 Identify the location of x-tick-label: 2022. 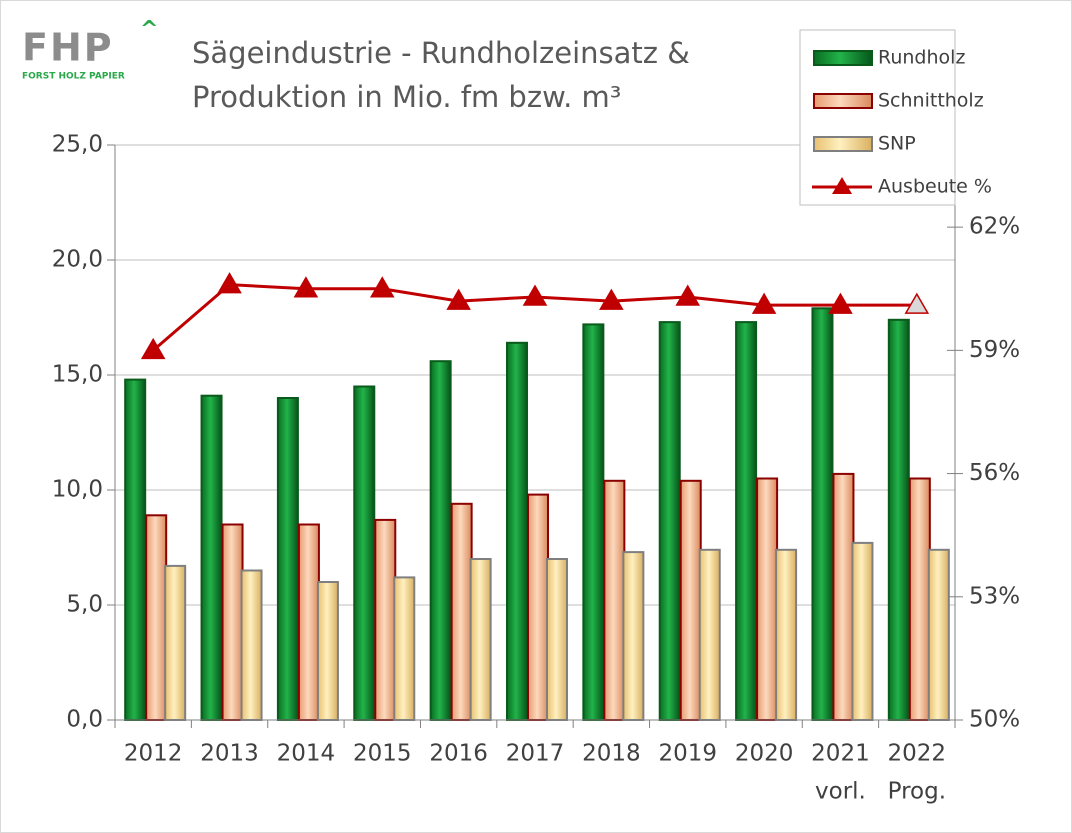
(917, 754).